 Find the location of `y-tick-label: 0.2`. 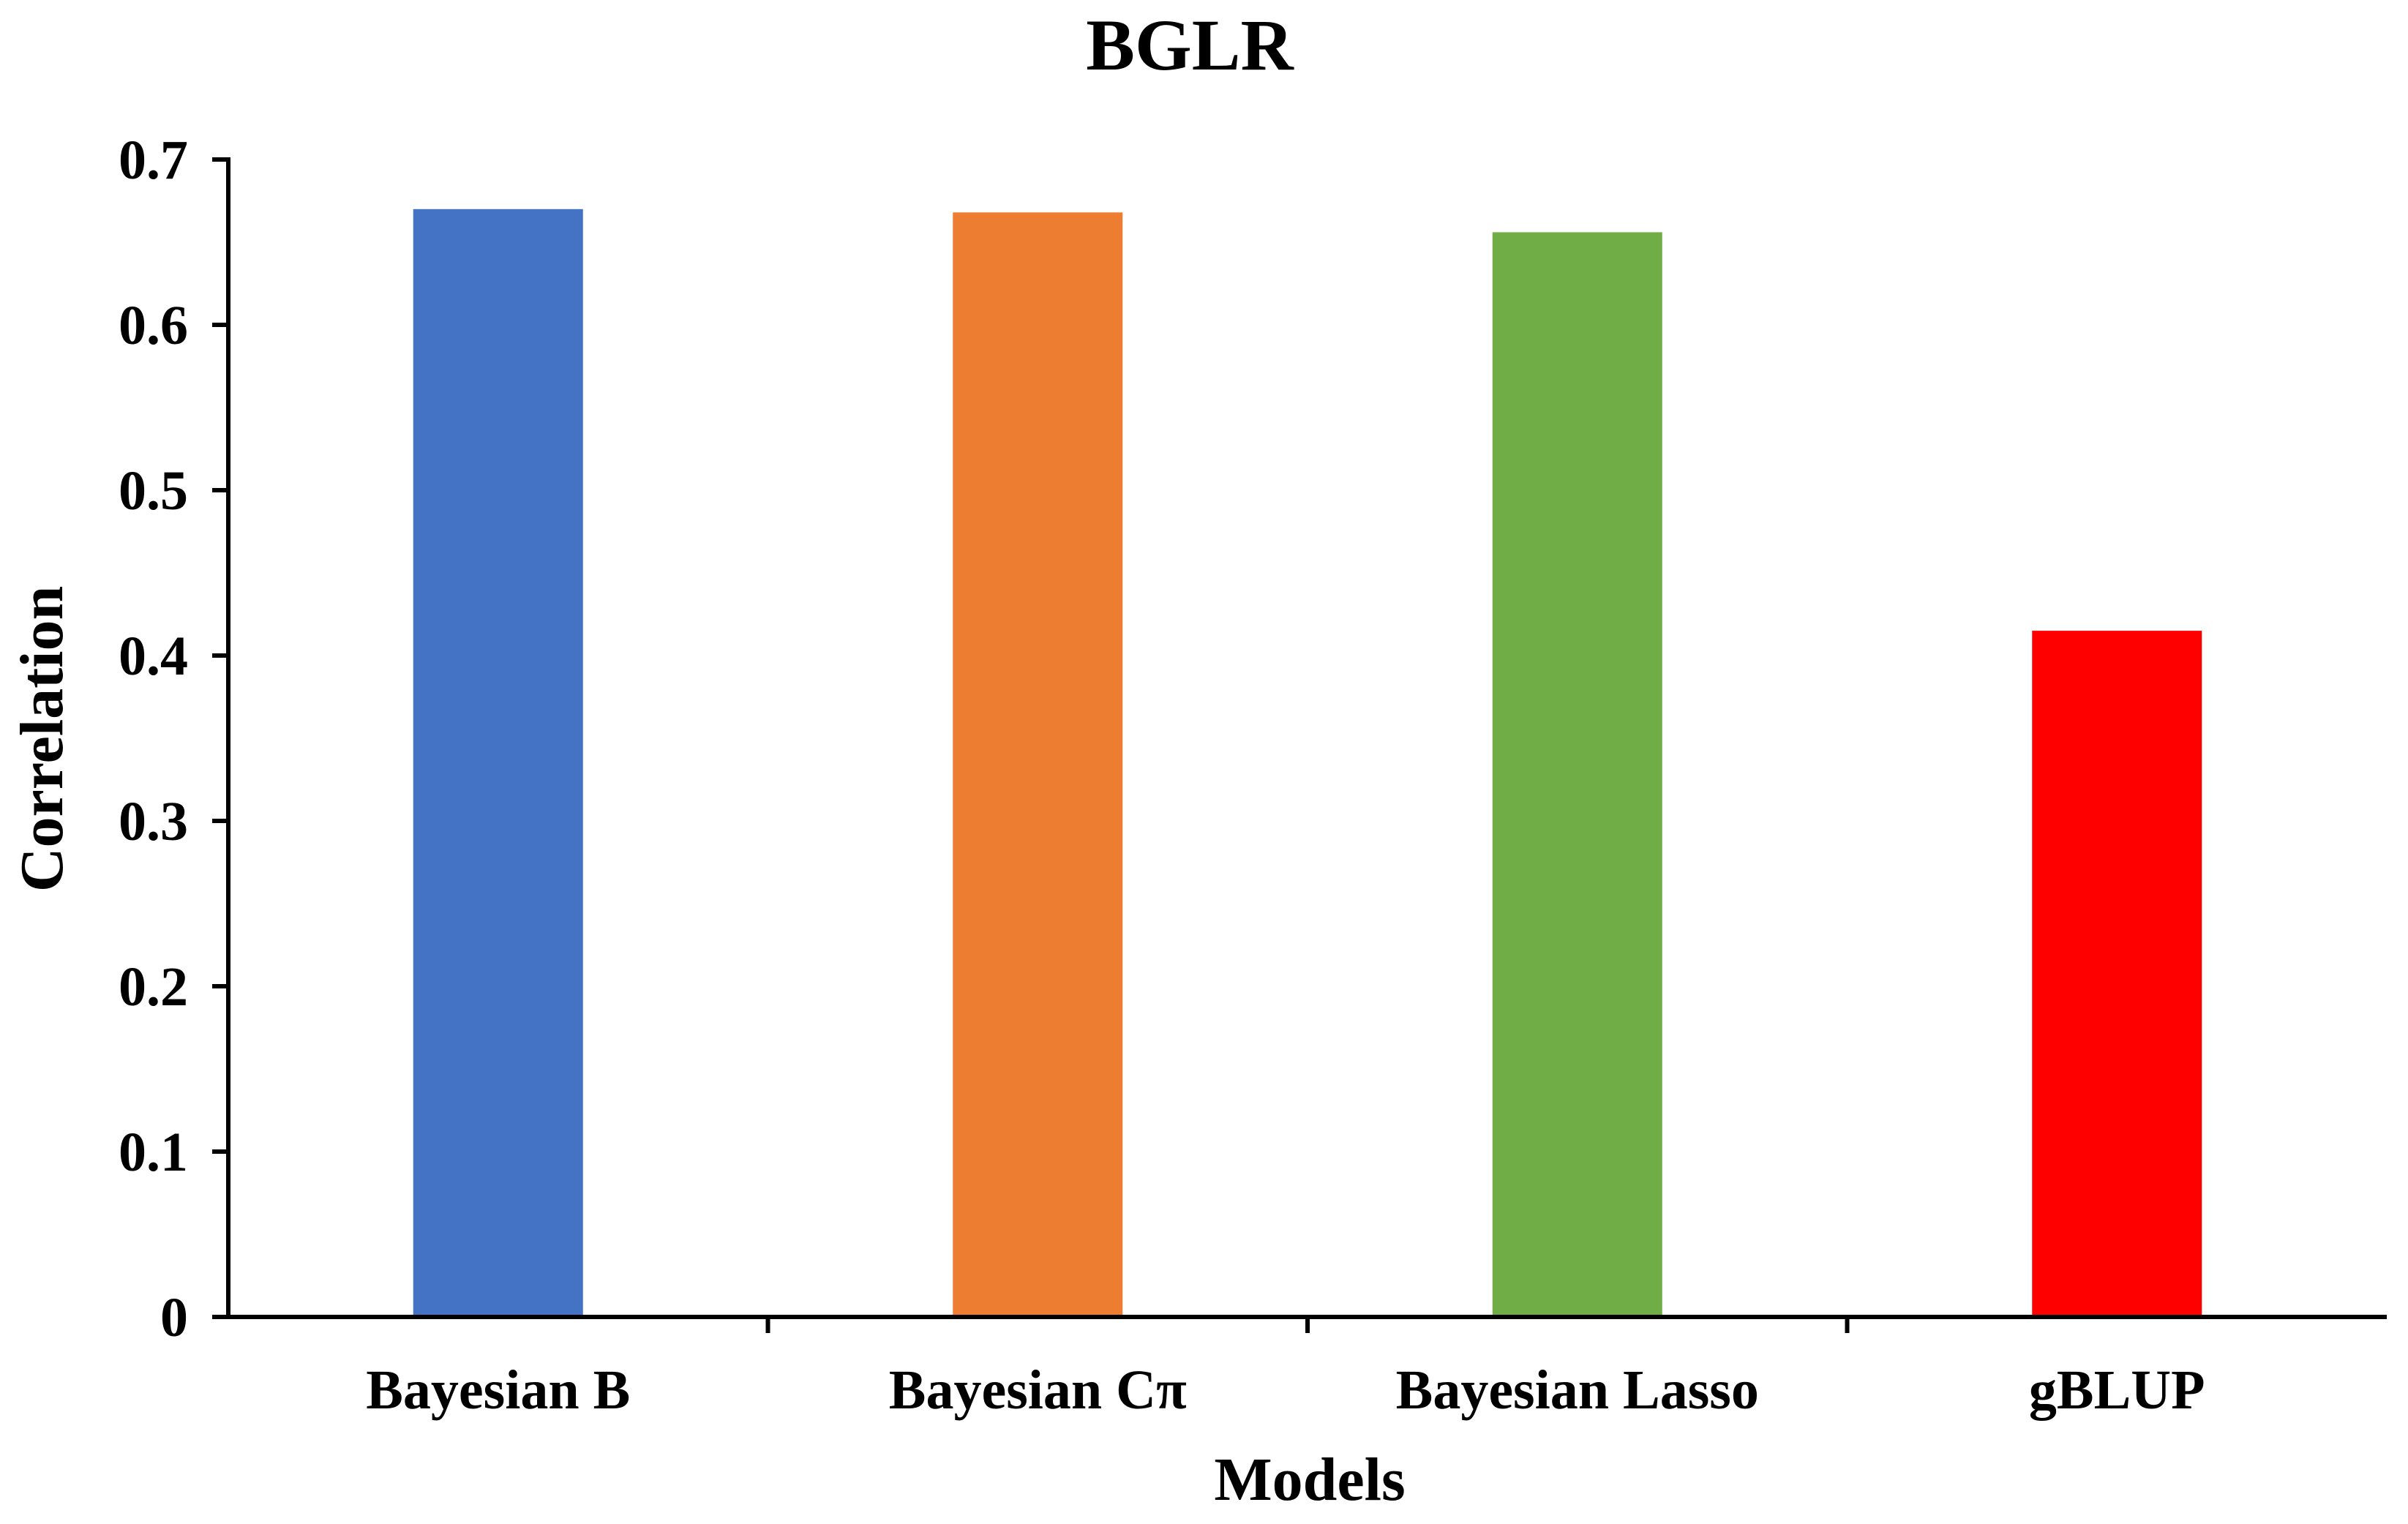

y-tick-label: 0.2 is located at coordinates (153, 987).